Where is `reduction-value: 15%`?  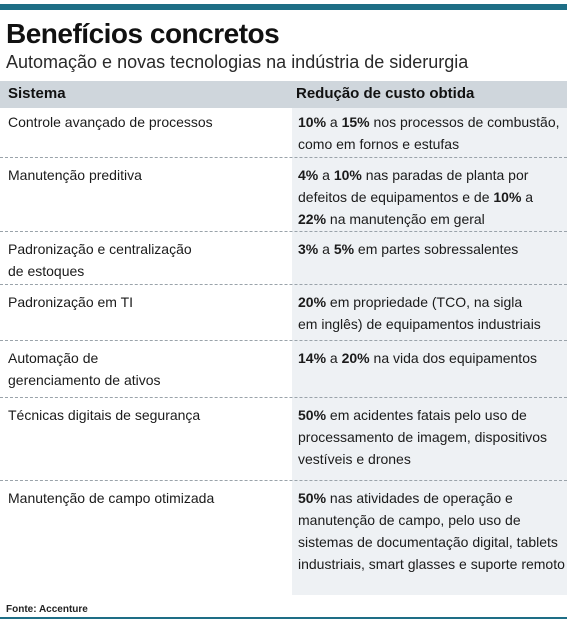 reduction-value: 15% is located at coordinates (355, 122).